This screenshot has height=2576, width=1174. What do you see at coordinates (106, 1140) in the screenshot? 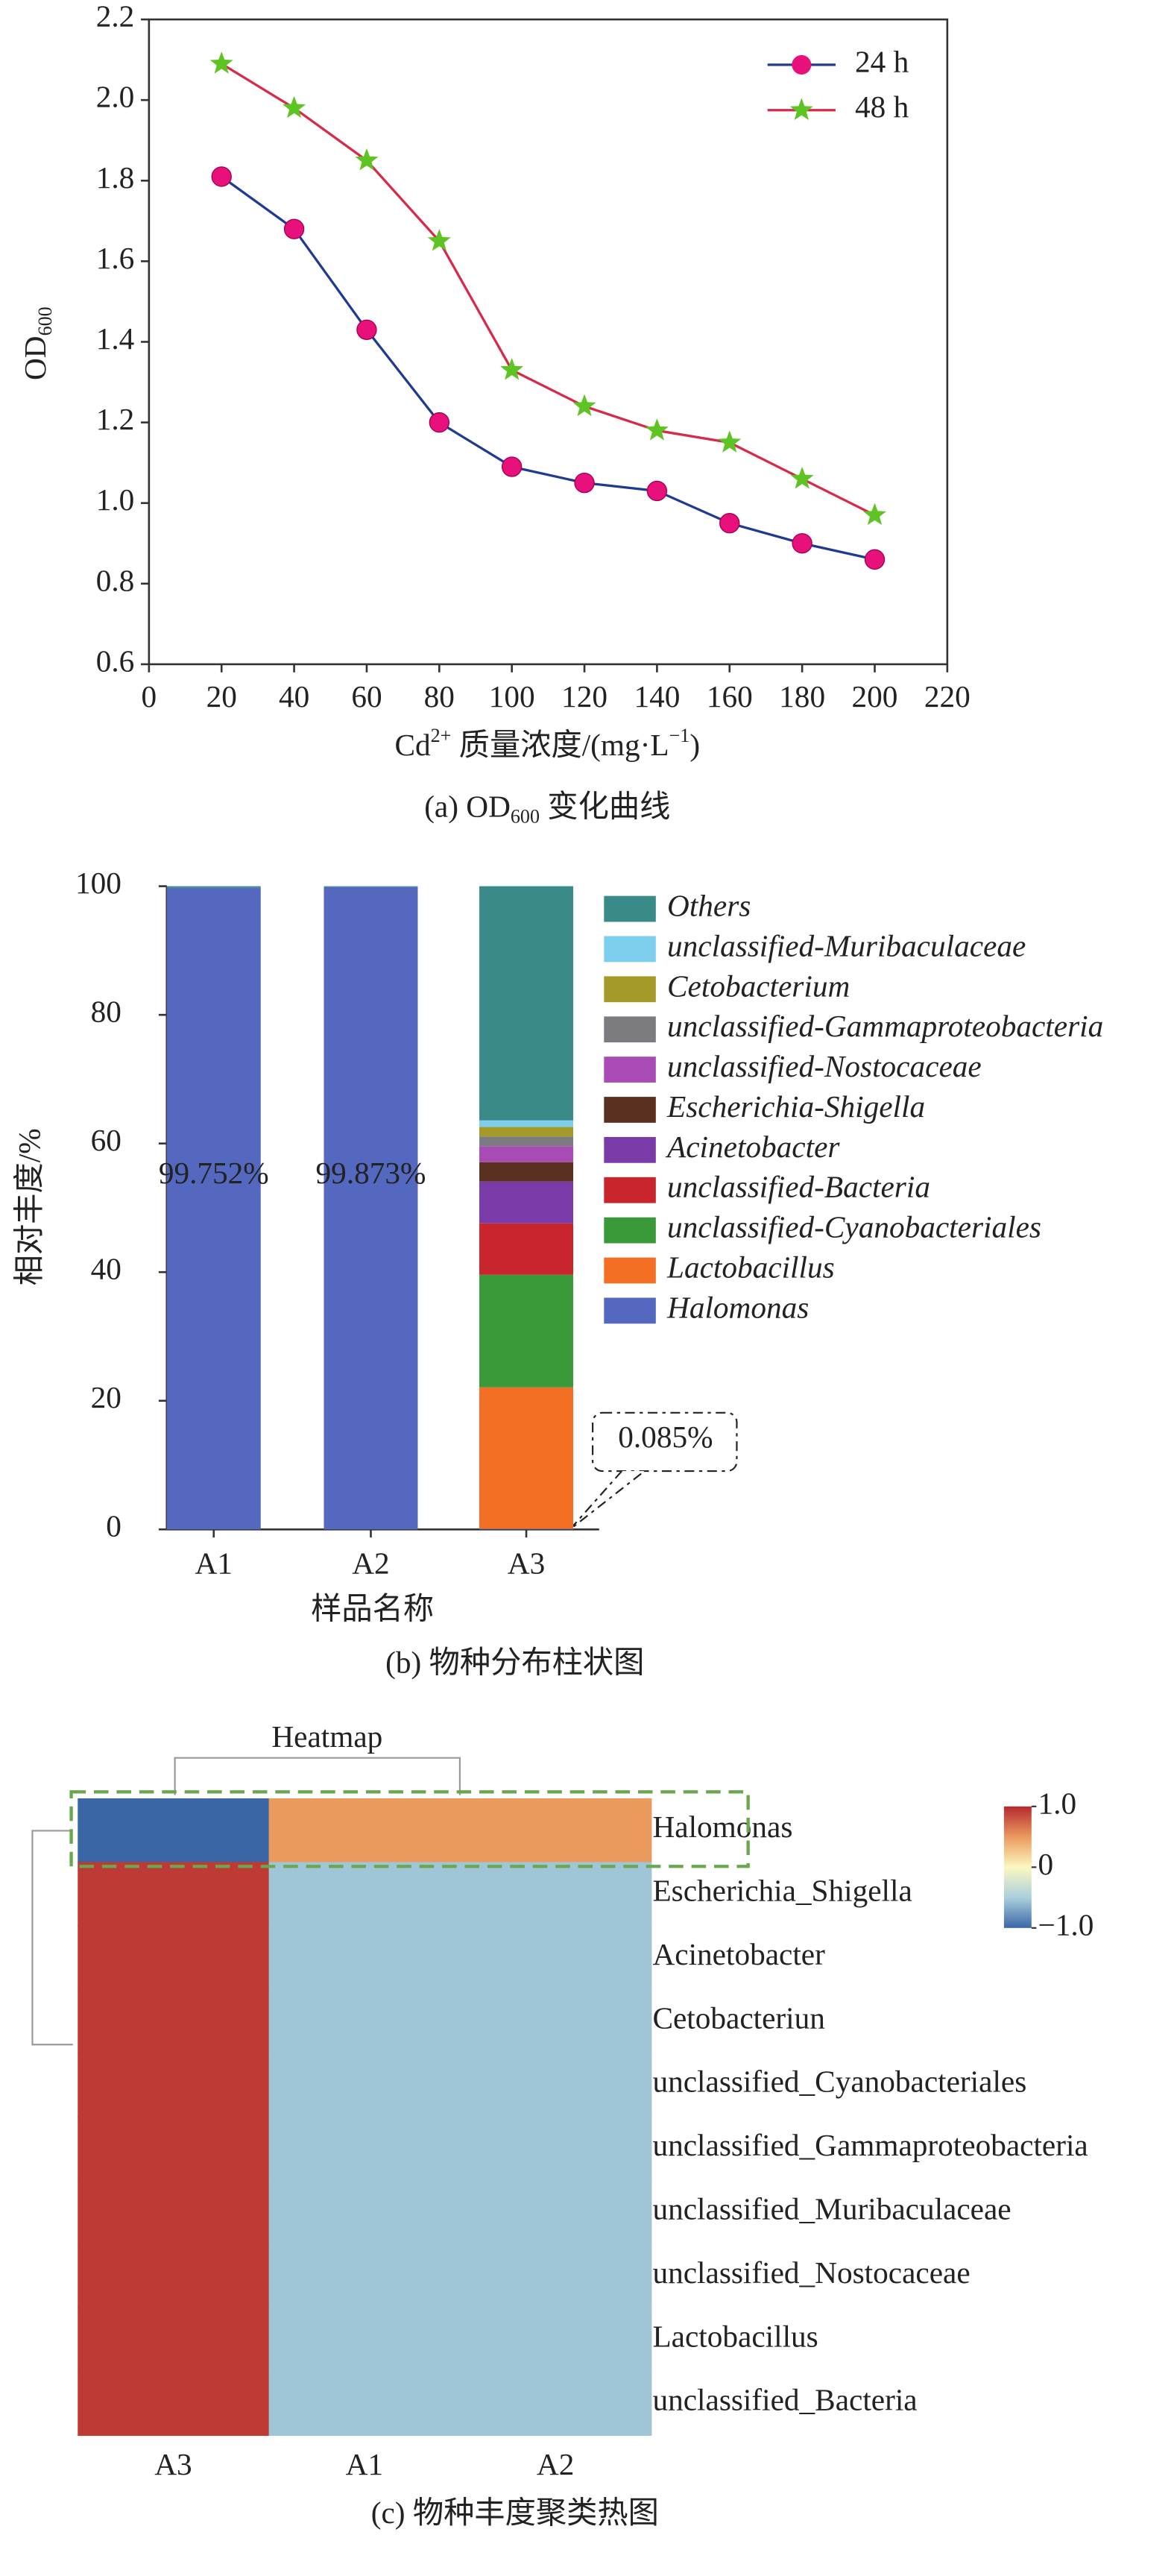
I see `y-tick-label: 60` at bounding box center [106, 1140].